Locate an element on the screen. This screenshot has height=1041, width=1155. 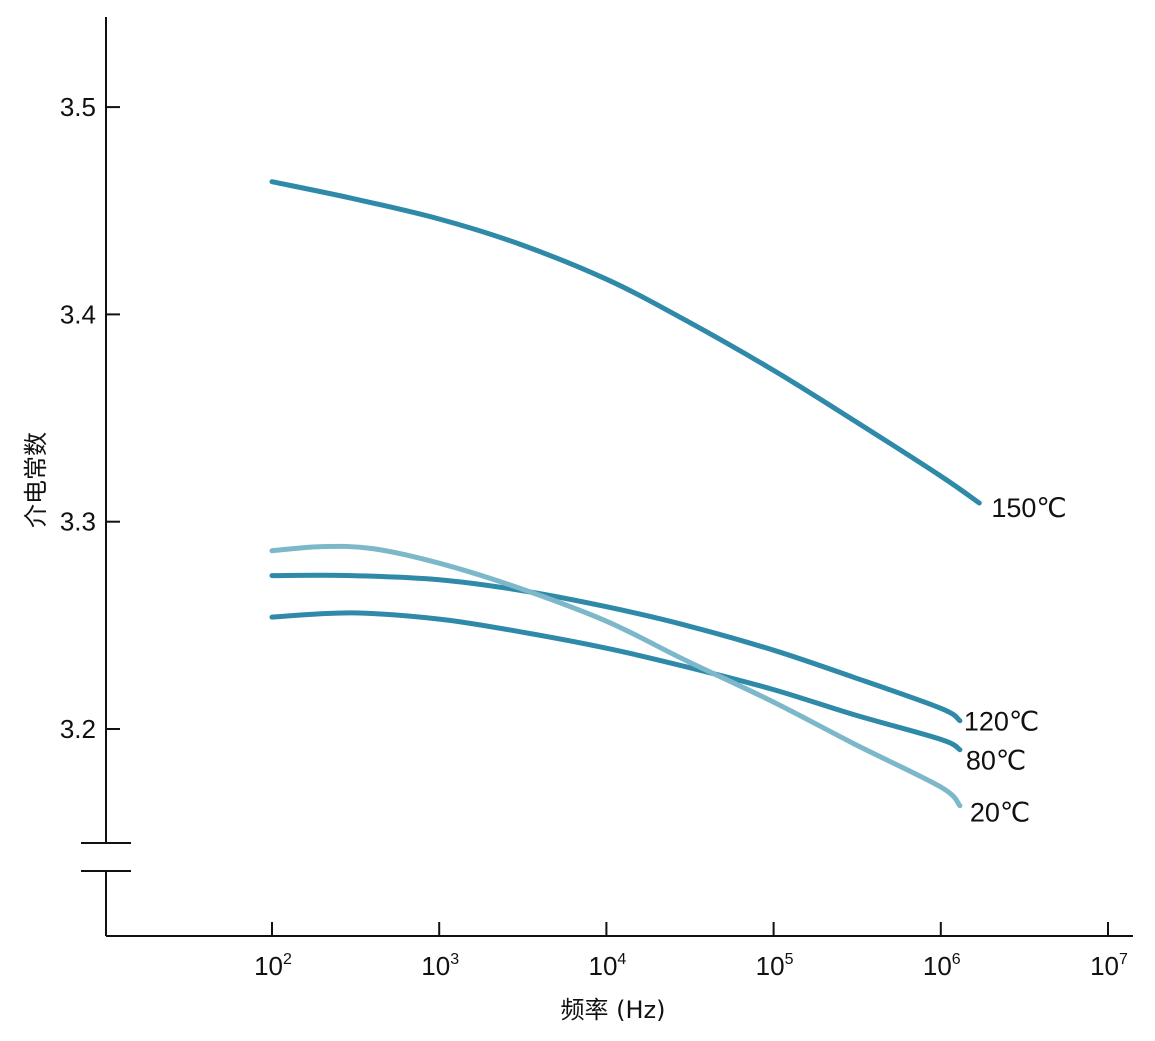
x-tick-exponent: 6 is located at coordinates (956, 959).